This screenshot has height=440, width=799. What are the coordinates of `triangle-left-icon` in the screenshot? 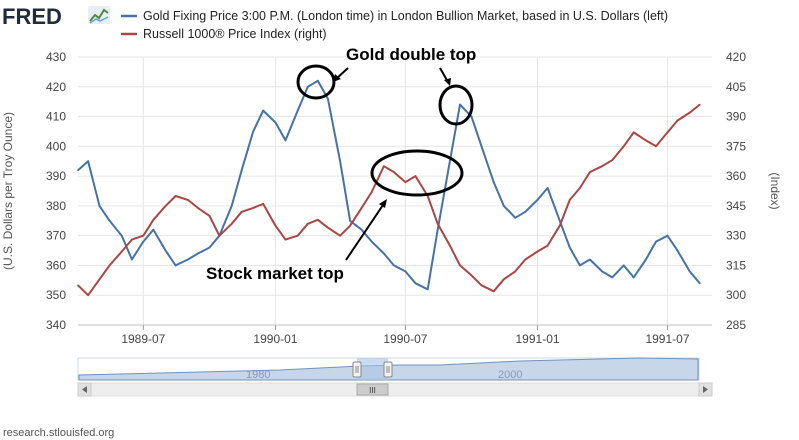 It's located at (84, 389).